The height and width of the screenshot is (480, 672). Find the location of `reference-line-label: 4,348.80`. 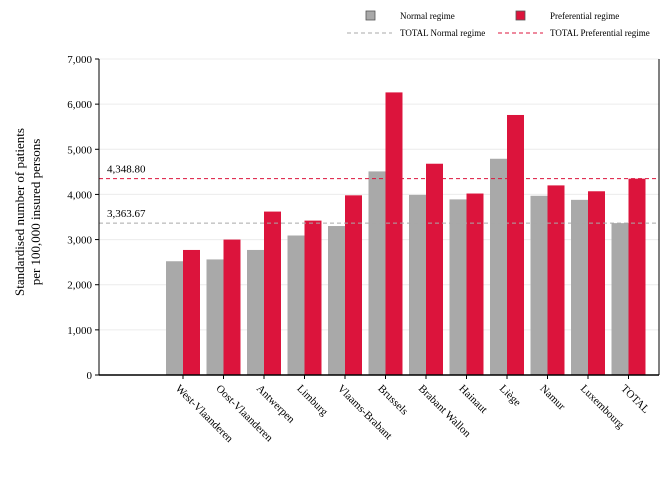

reference-line-label: 4,348.80 is located at coordinates (126, 170).